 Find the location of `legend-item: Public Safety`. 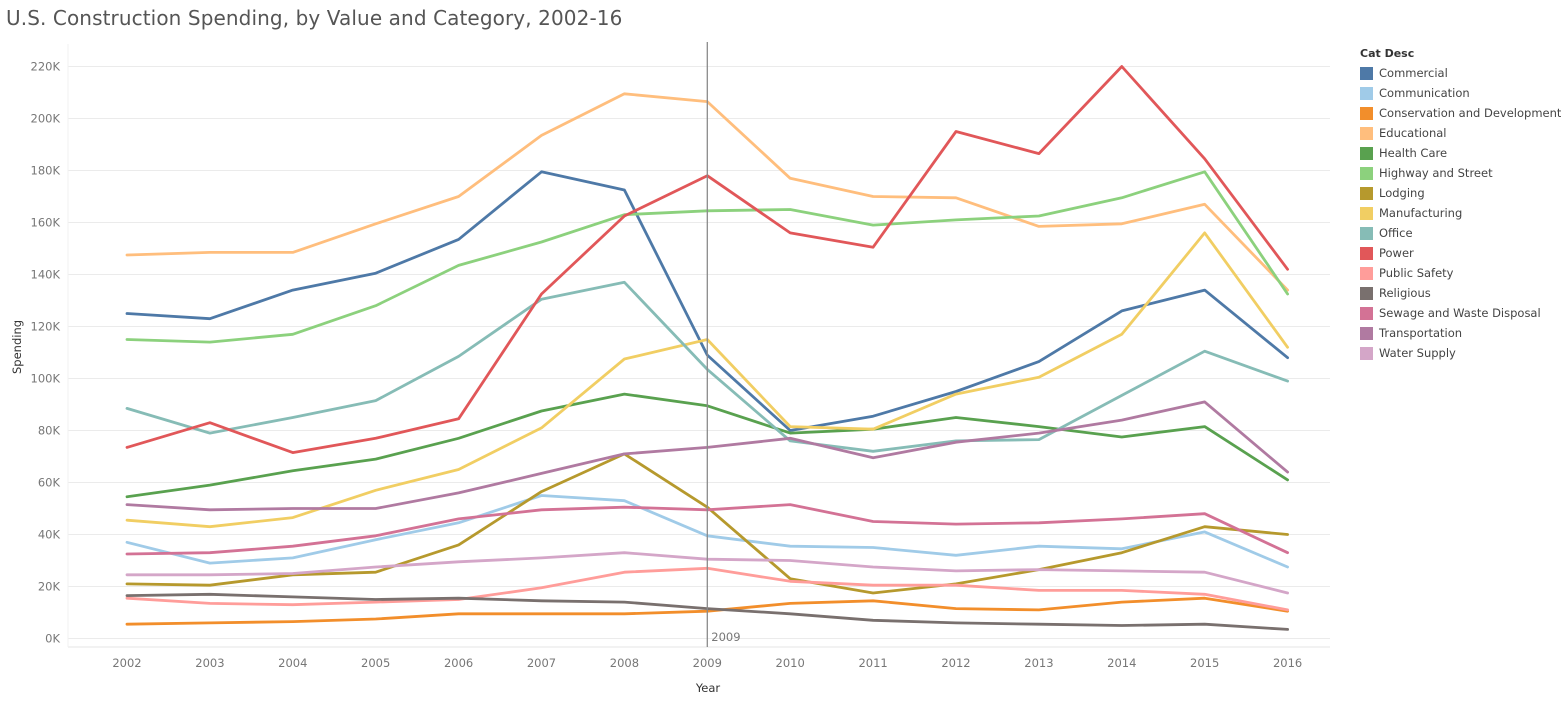

legend-item: Public Safety is located at coordinates (1460, 273).